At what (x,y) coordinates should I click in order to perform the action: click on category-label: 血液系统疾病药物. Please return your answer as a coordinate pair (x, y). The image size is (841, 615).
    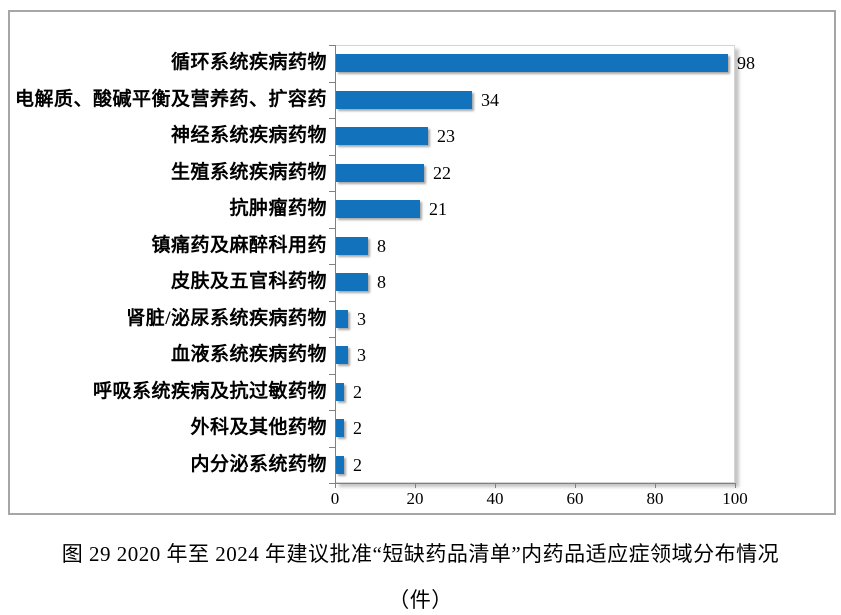
    Looking at the image, I should click on (248, 354).